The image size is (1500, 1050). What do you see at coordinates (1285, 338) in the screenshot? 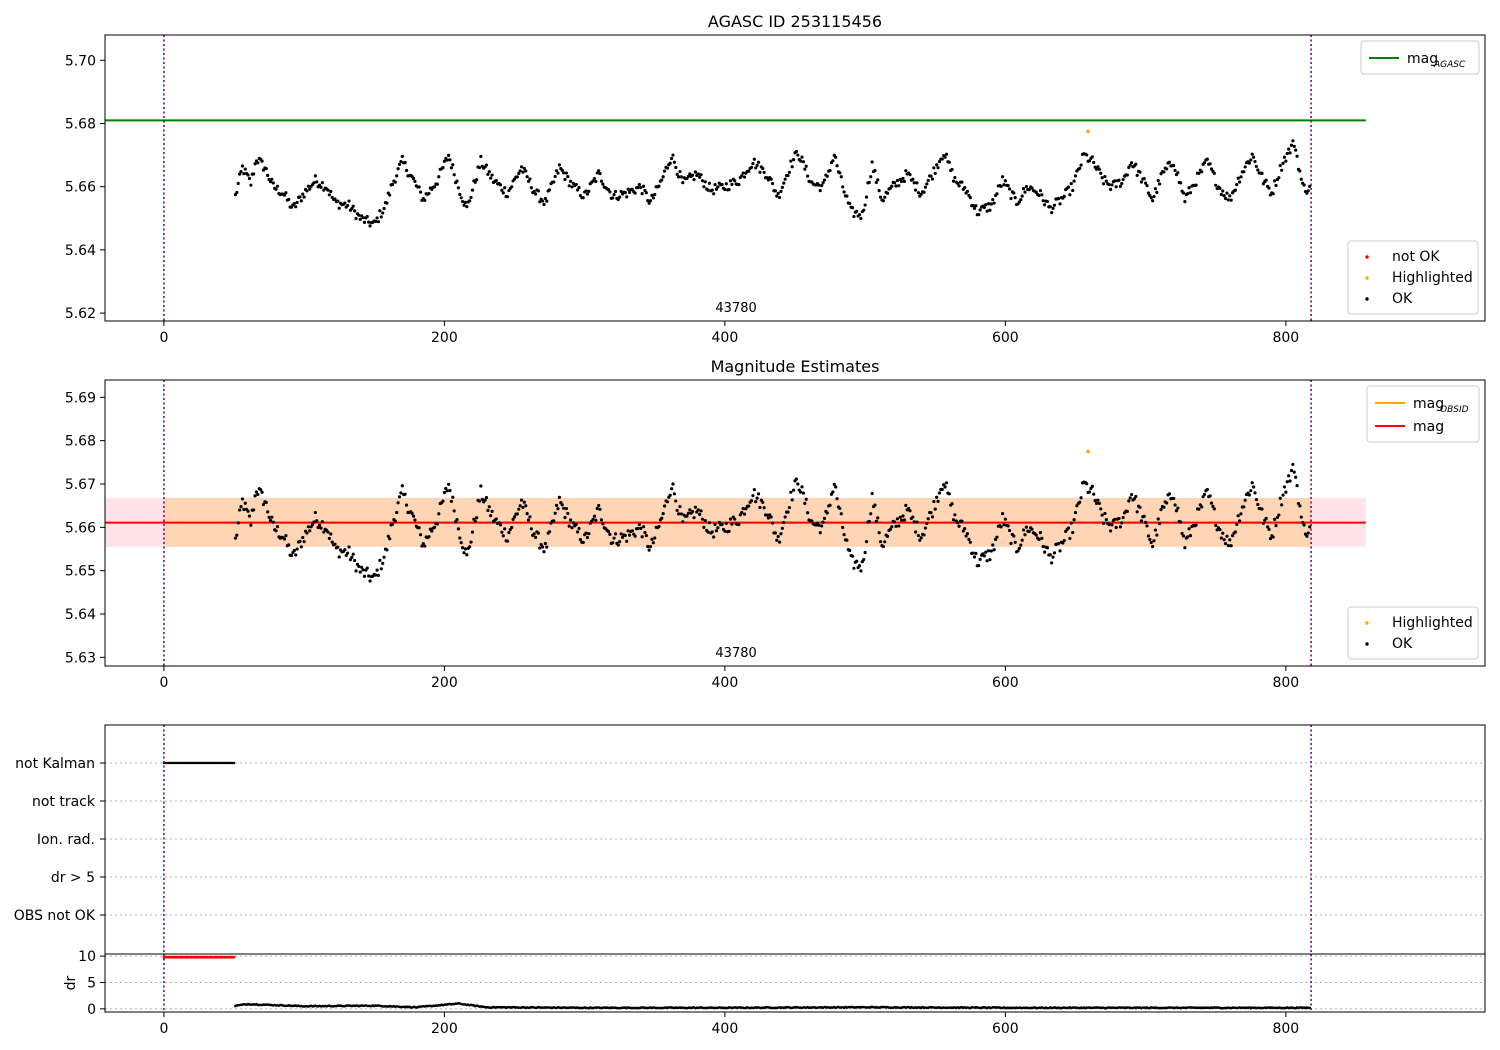
I see `xtick-label: 800` at bounding box center [1285, 338].